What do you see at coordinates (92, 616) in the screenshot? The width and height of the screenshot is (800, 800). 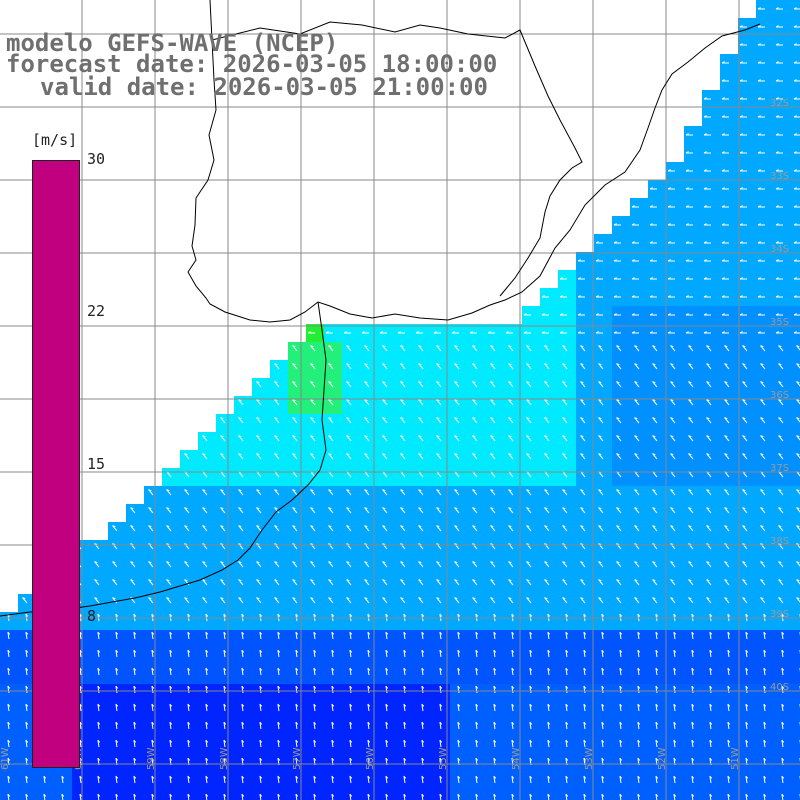 I see `colorbar-tick-8: 8` at bounding box center [92, 616].